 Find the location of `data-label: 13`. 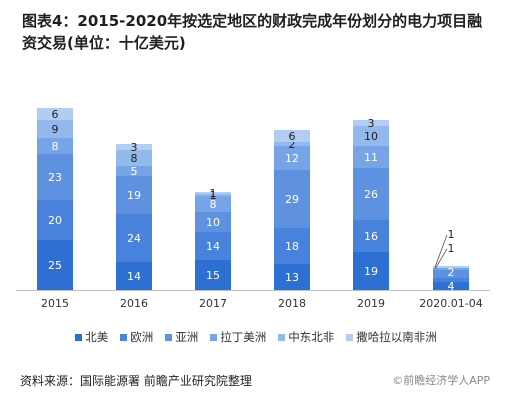

data-label: 13 is located at coordinates (292, 277).